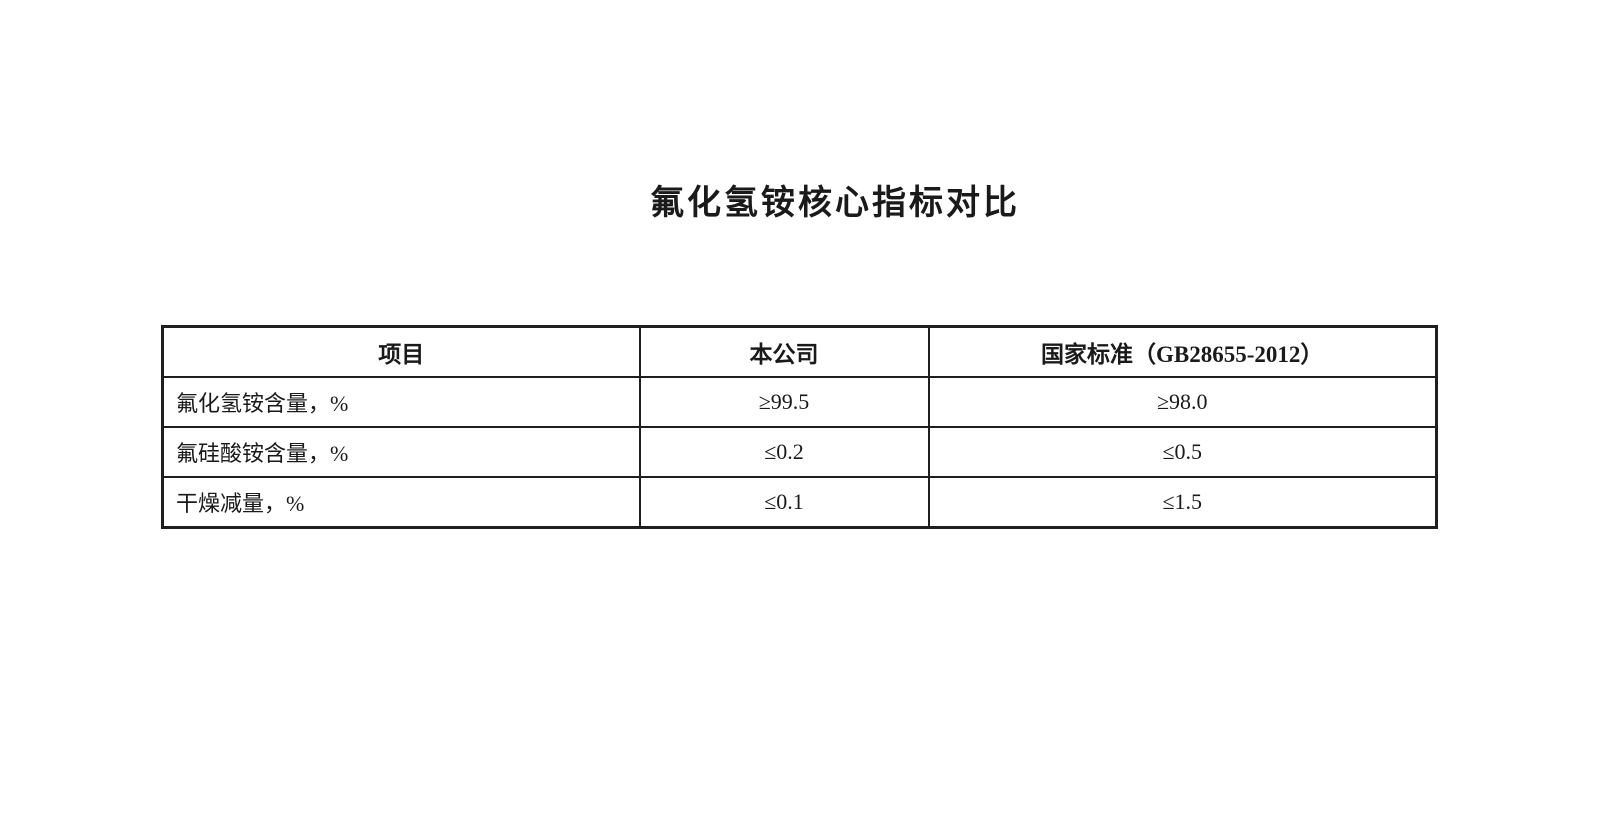  What do you see at coordinates (784, 402) in the screenshot?
I see `company-value-cell: ≥99.5` at bounding box center [784, 402].